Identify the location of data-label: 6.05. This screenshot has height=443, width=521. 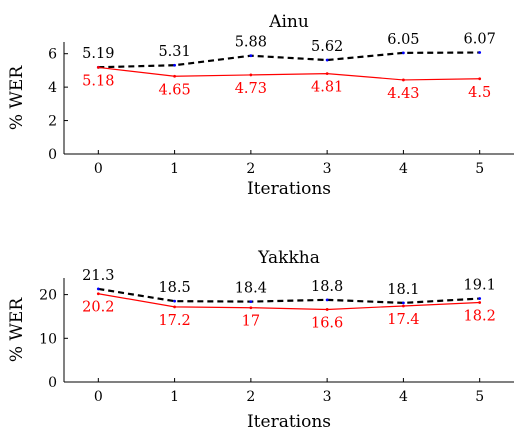
(403, 40).